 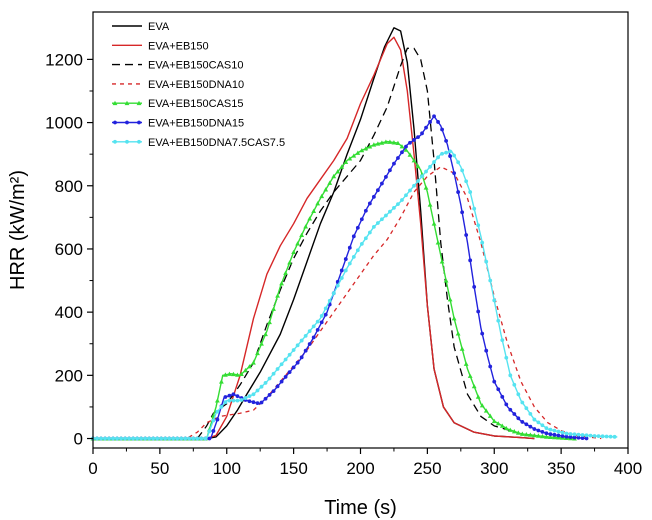 I want to click on y-axis-title: HRR (kW/m²), so click(x=18, y=230).